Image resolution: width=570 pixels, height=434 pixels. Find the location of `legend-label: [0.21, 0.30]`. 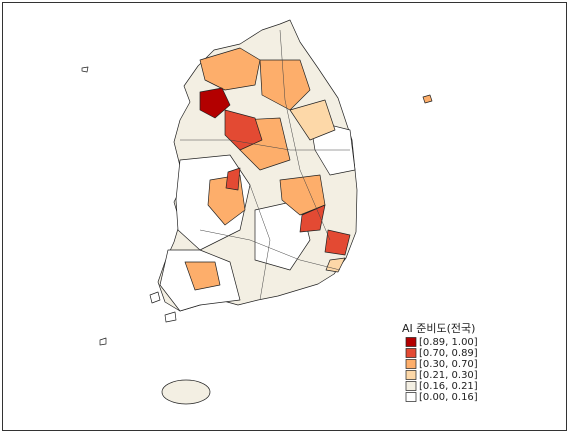

legend-label: [0.21, 0.30] is located at coordinates (448, 375).